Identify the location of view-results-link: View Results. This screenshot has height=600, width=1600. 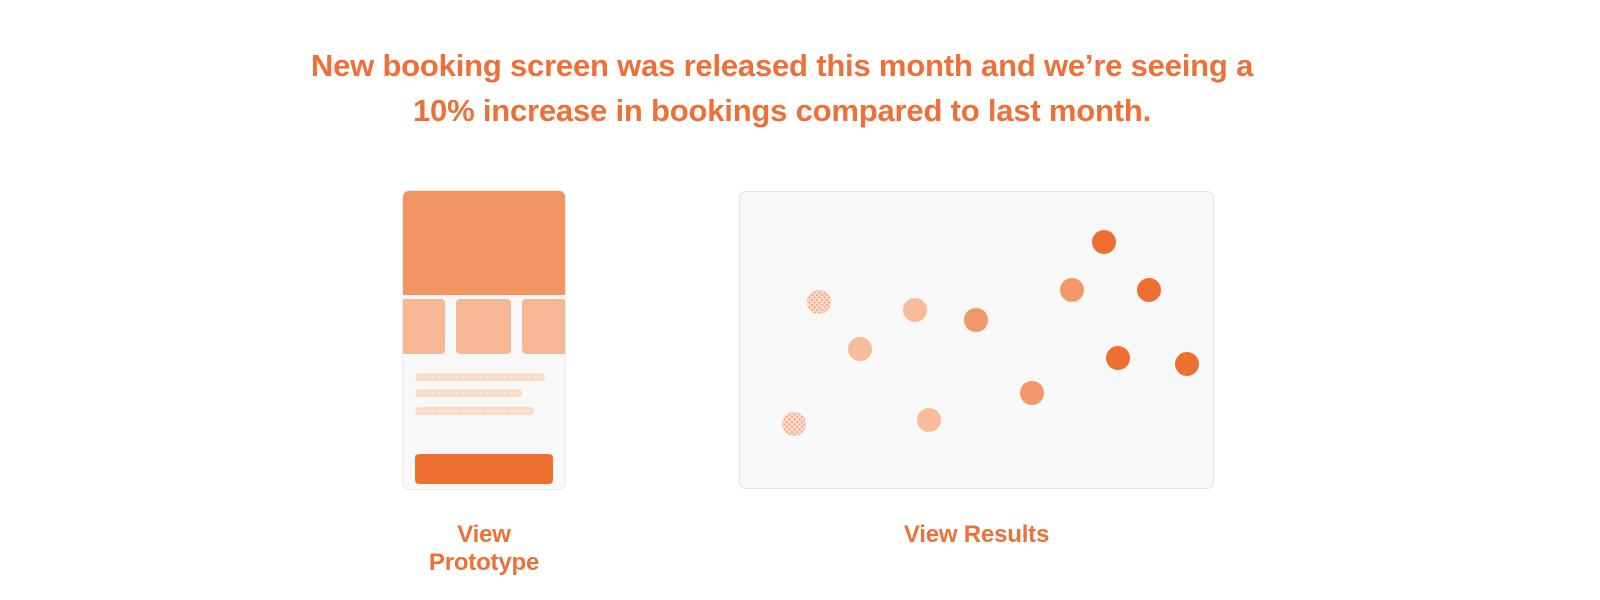
(976, 534).